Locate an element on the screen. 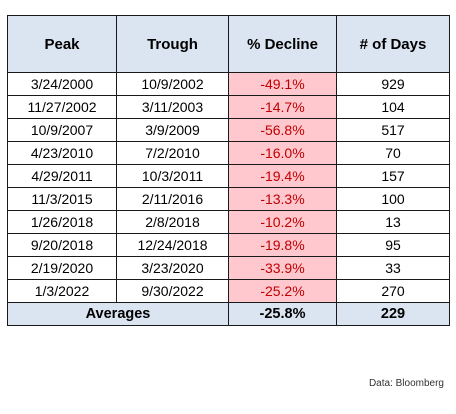 This screenshot has width=456, height=414. peak-cell: 4/29/2011 is located at coordinates (62, 176).